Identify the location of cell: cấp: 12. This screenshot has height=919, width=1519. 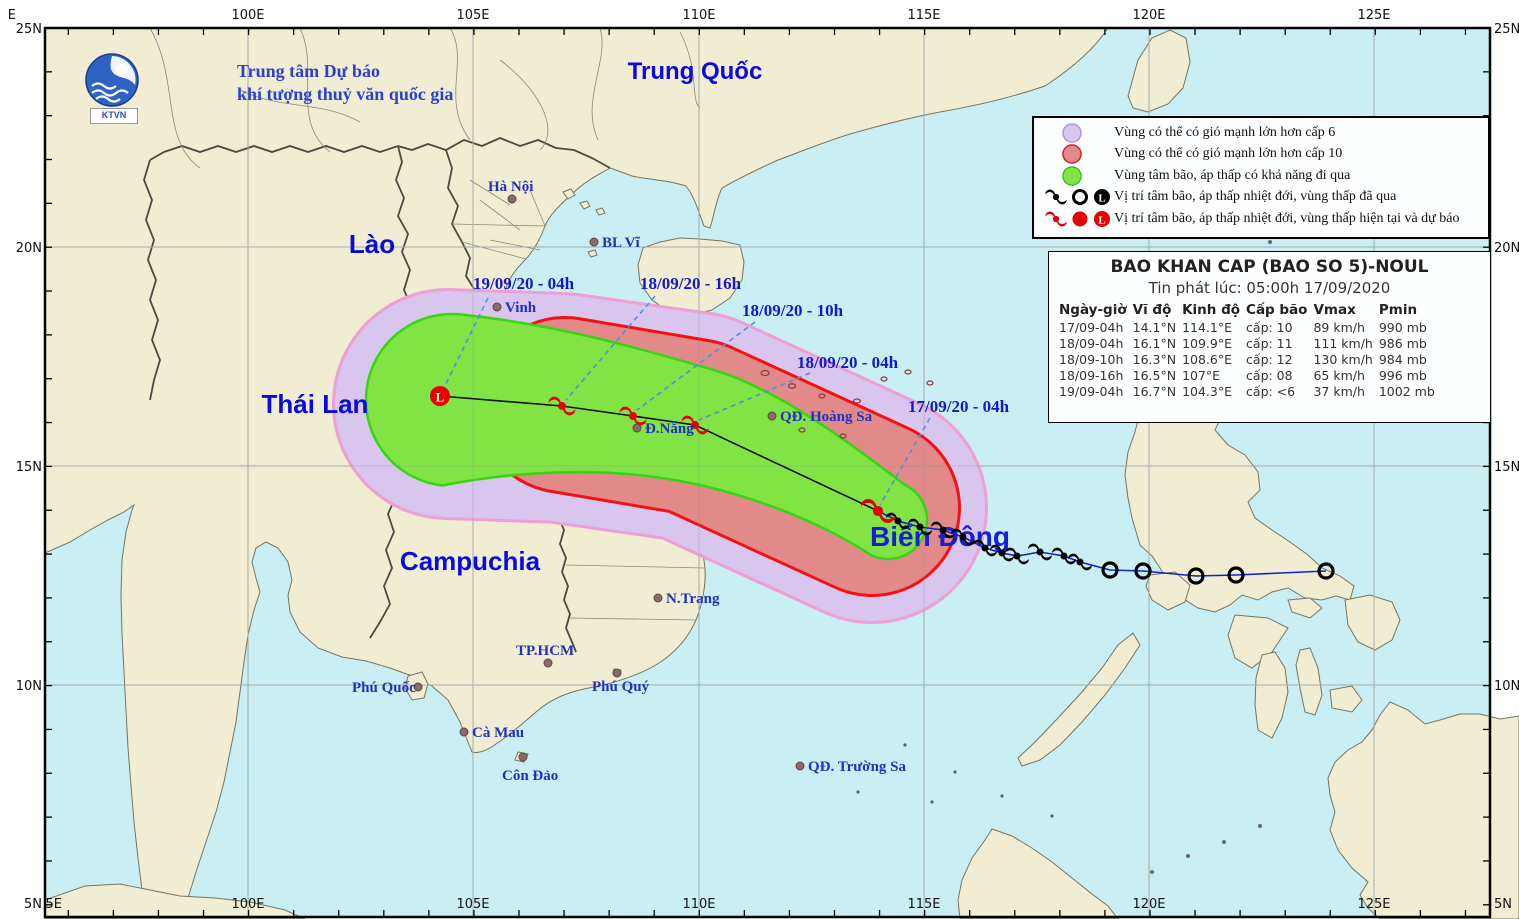
(1269, 359).